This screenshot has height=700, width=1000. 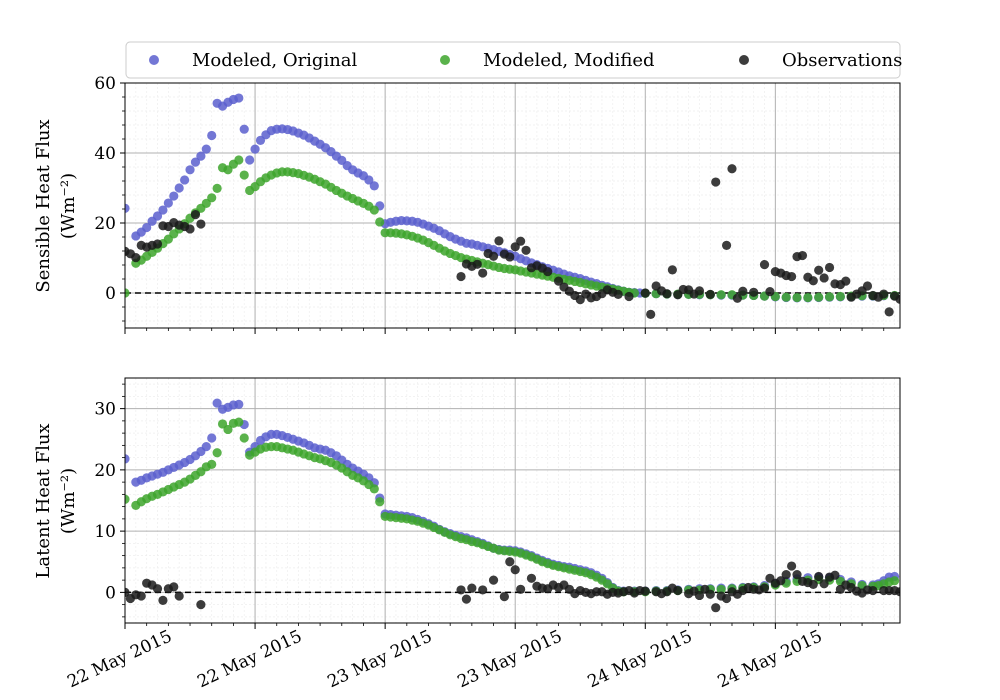 I want to click on x-tick-label: 22 May 2015, so click(x=119, y=659).